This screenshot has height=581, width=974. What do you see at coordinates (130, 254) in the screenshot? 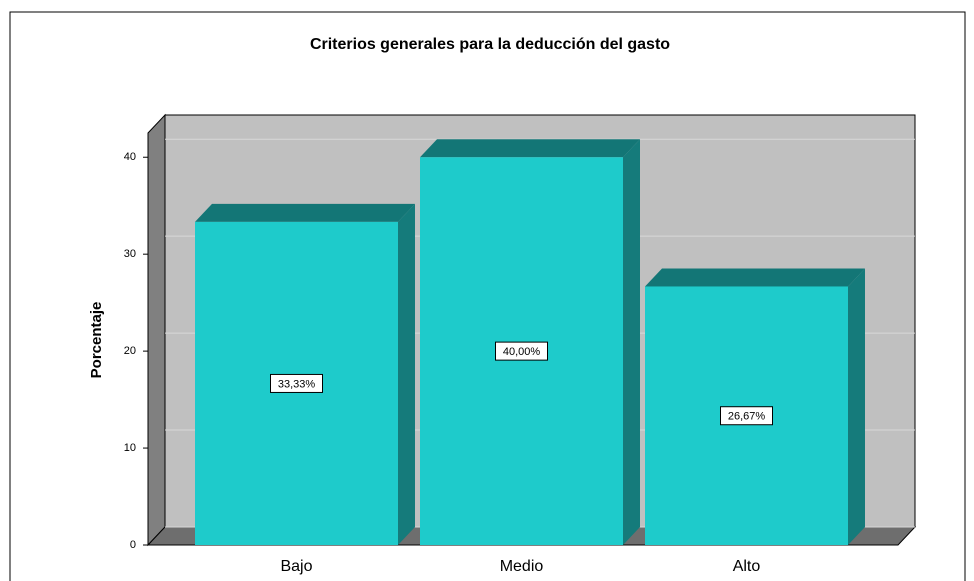
I see `y-tick-label: 30` at bounding box center [130, 254].